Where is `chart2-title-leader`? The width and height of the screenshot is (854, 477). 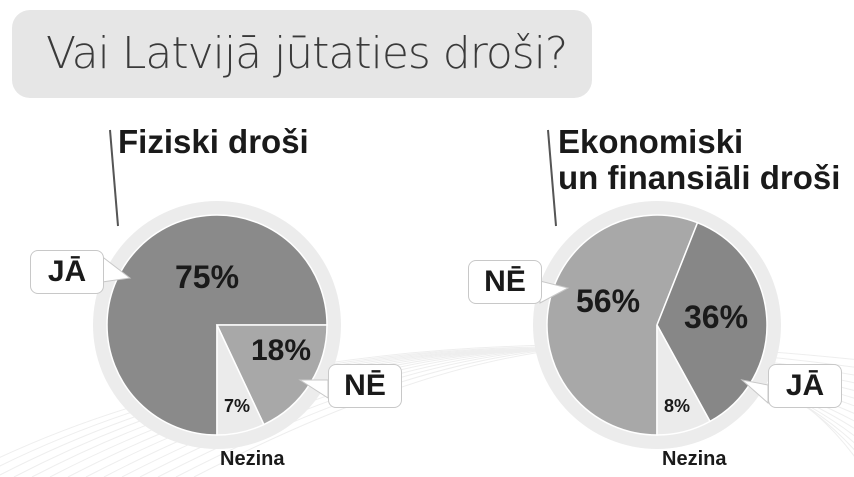
chart2-title-leader is located at coordinates (552, 178).